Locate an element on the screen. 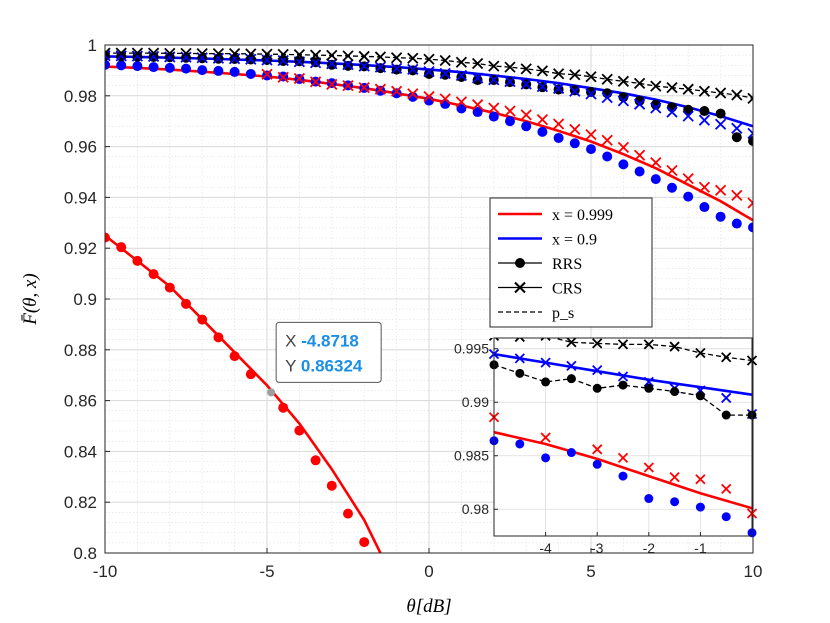  y-tick-label-9: 0.98 is located at coordinates (80, 96).